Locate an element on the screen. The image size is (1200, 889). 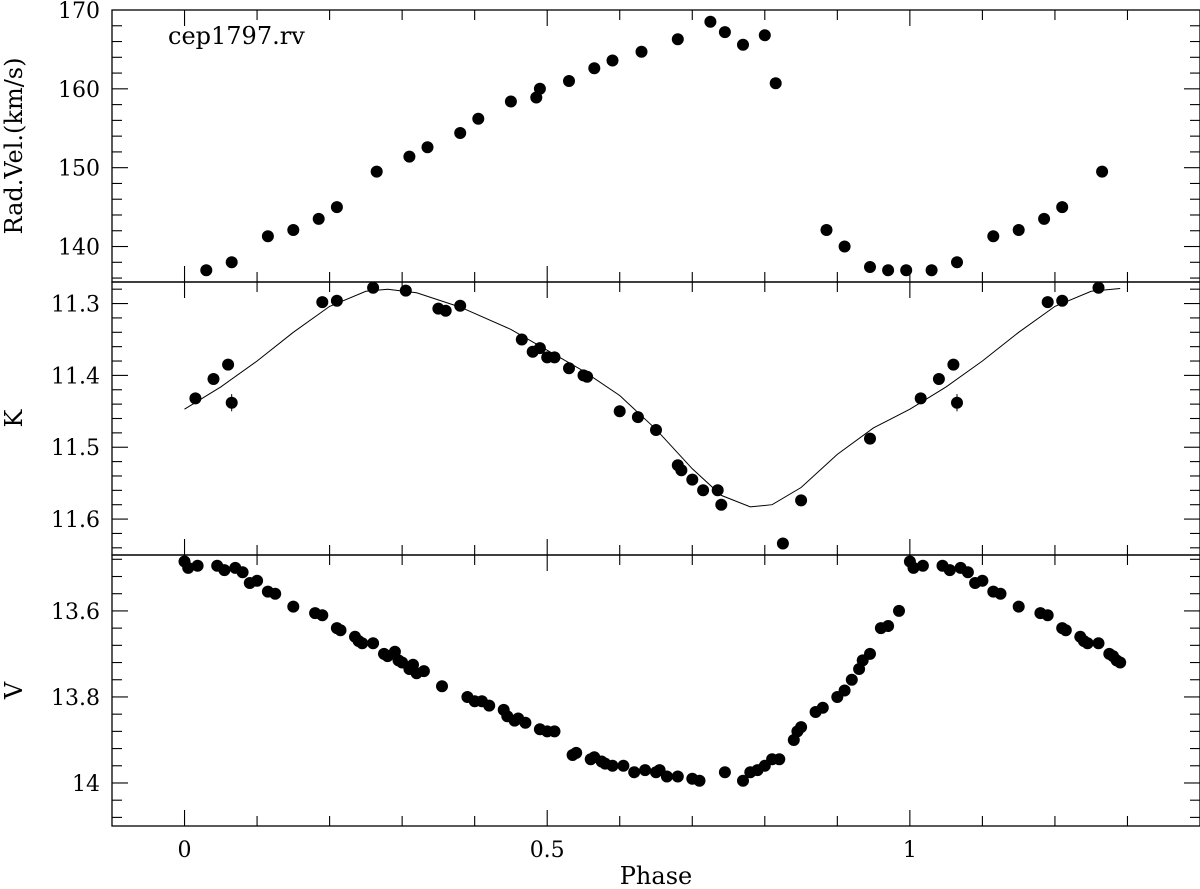
k-y-axis-title: K is located at coordinates (14, 417).